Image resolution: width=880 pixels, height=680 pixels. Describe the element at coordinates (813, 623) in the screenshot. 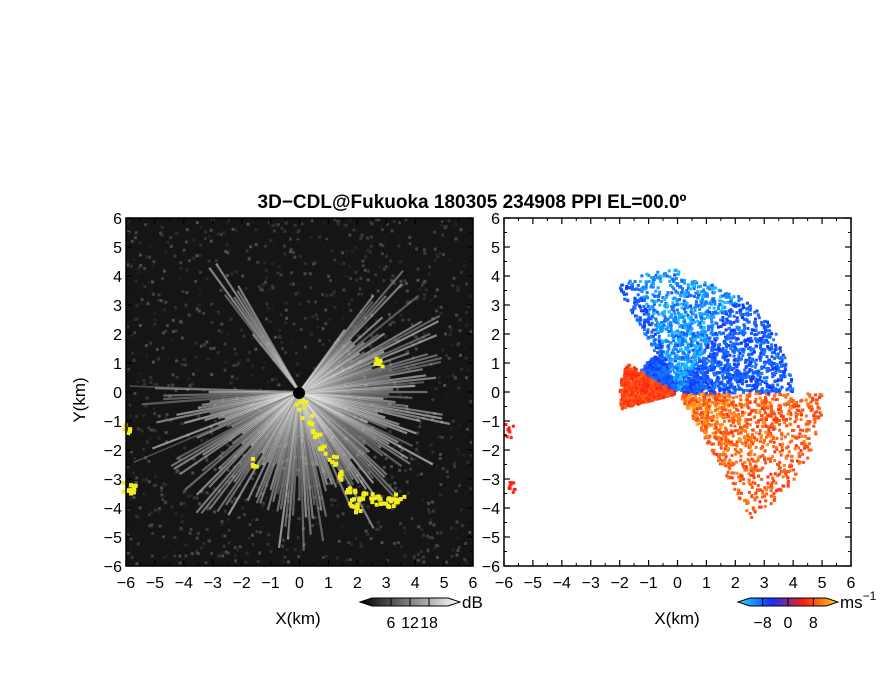

I see `colorbar-tick-label: 8` at that location.